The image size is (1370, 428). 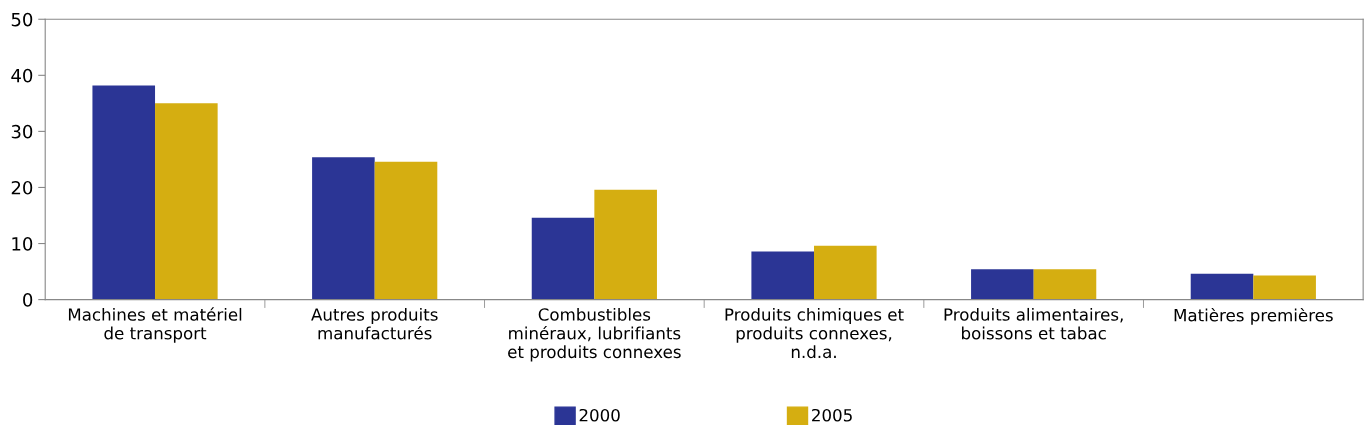 I want to click on y-tick-label: 50, so click(x=22, y=19).